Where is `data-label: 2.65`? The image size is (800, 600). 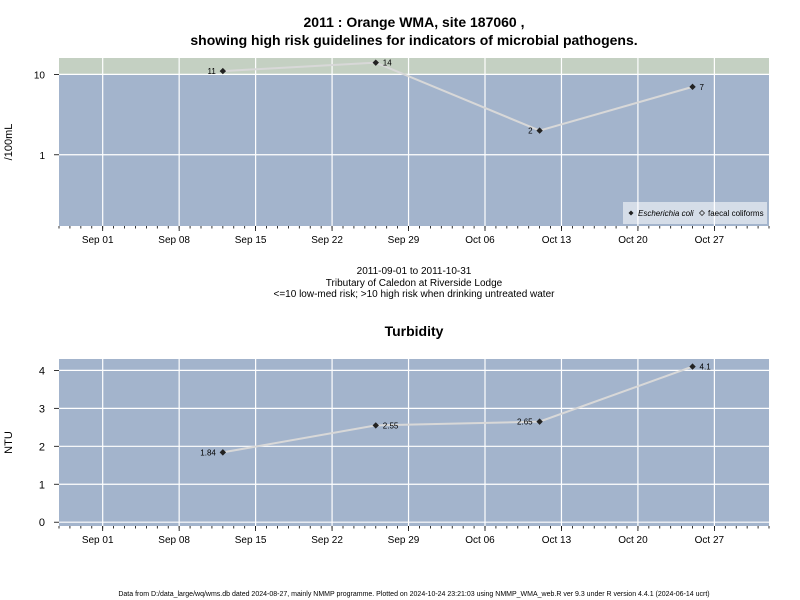
data-label: 2.65 is located at coordinates (525, 422).